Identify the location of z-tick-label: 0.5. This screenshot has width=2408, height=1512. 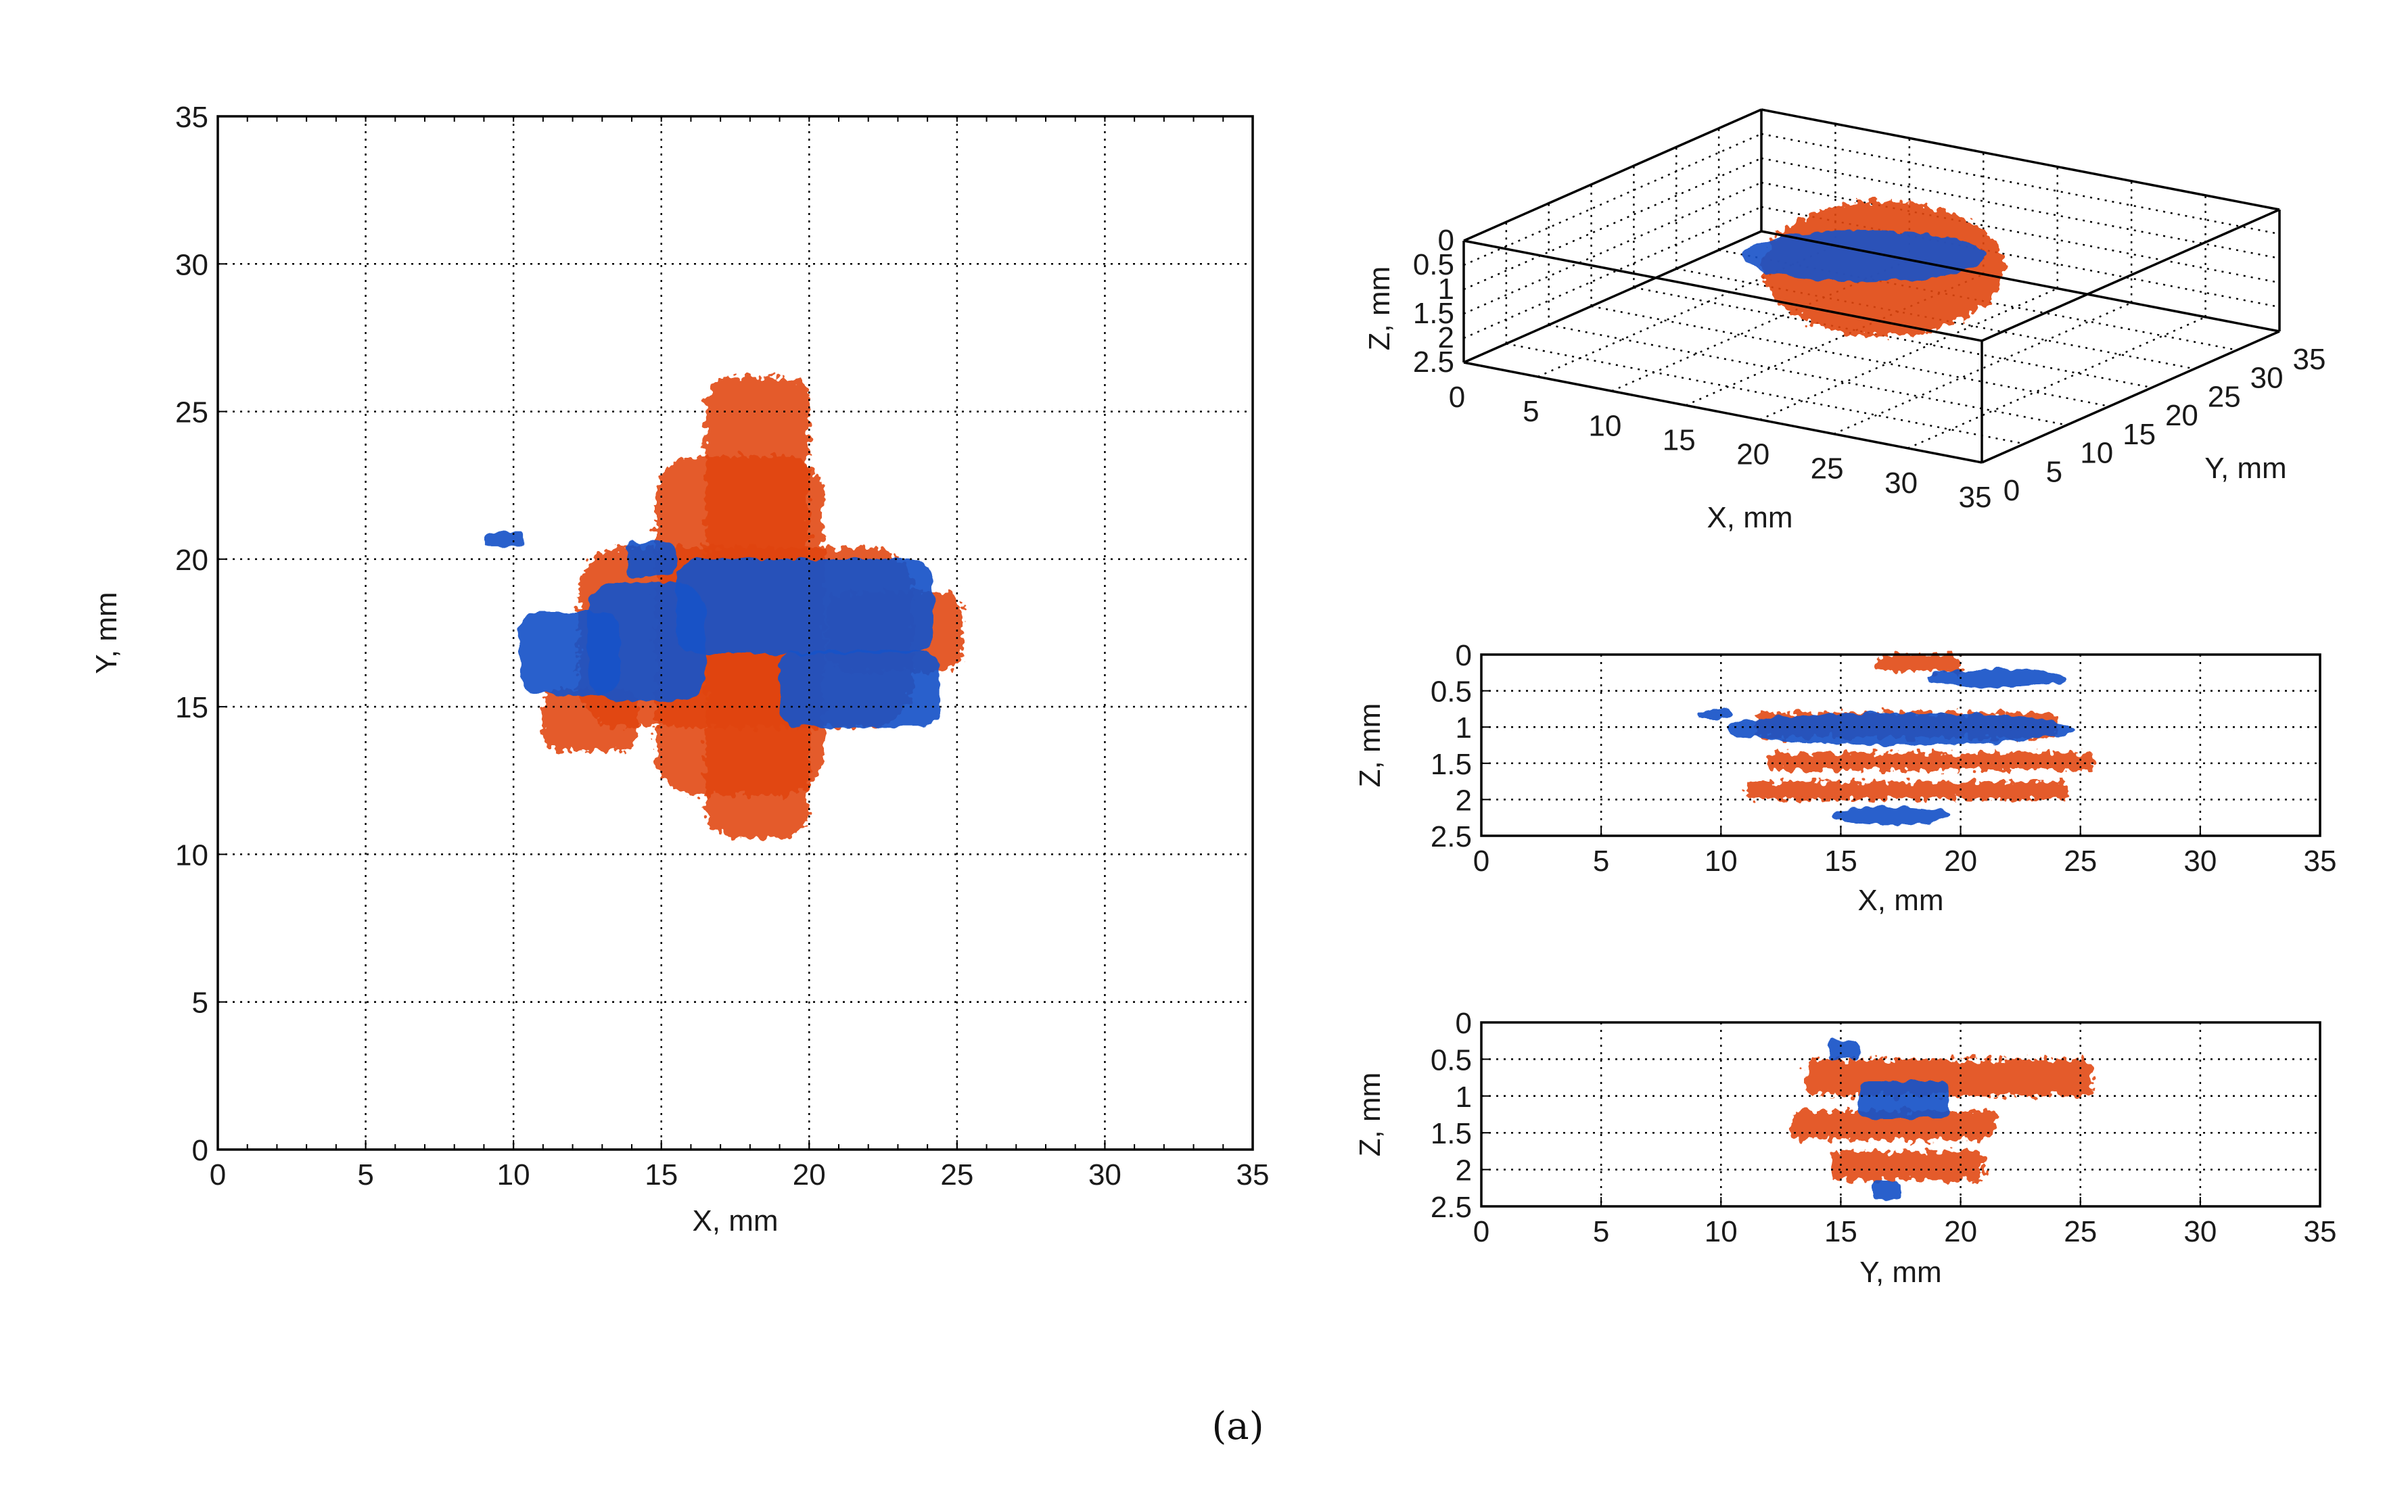
(1433, 264).